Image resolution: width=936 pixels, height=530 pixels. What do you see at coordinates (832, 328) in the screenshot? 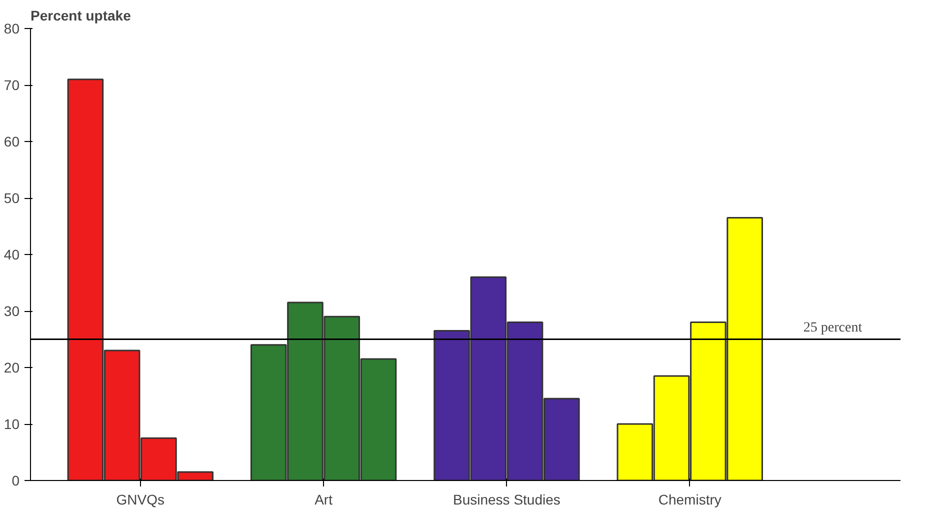
I see `ref-line-label: 25 percent` at bounding box center [832, 328].